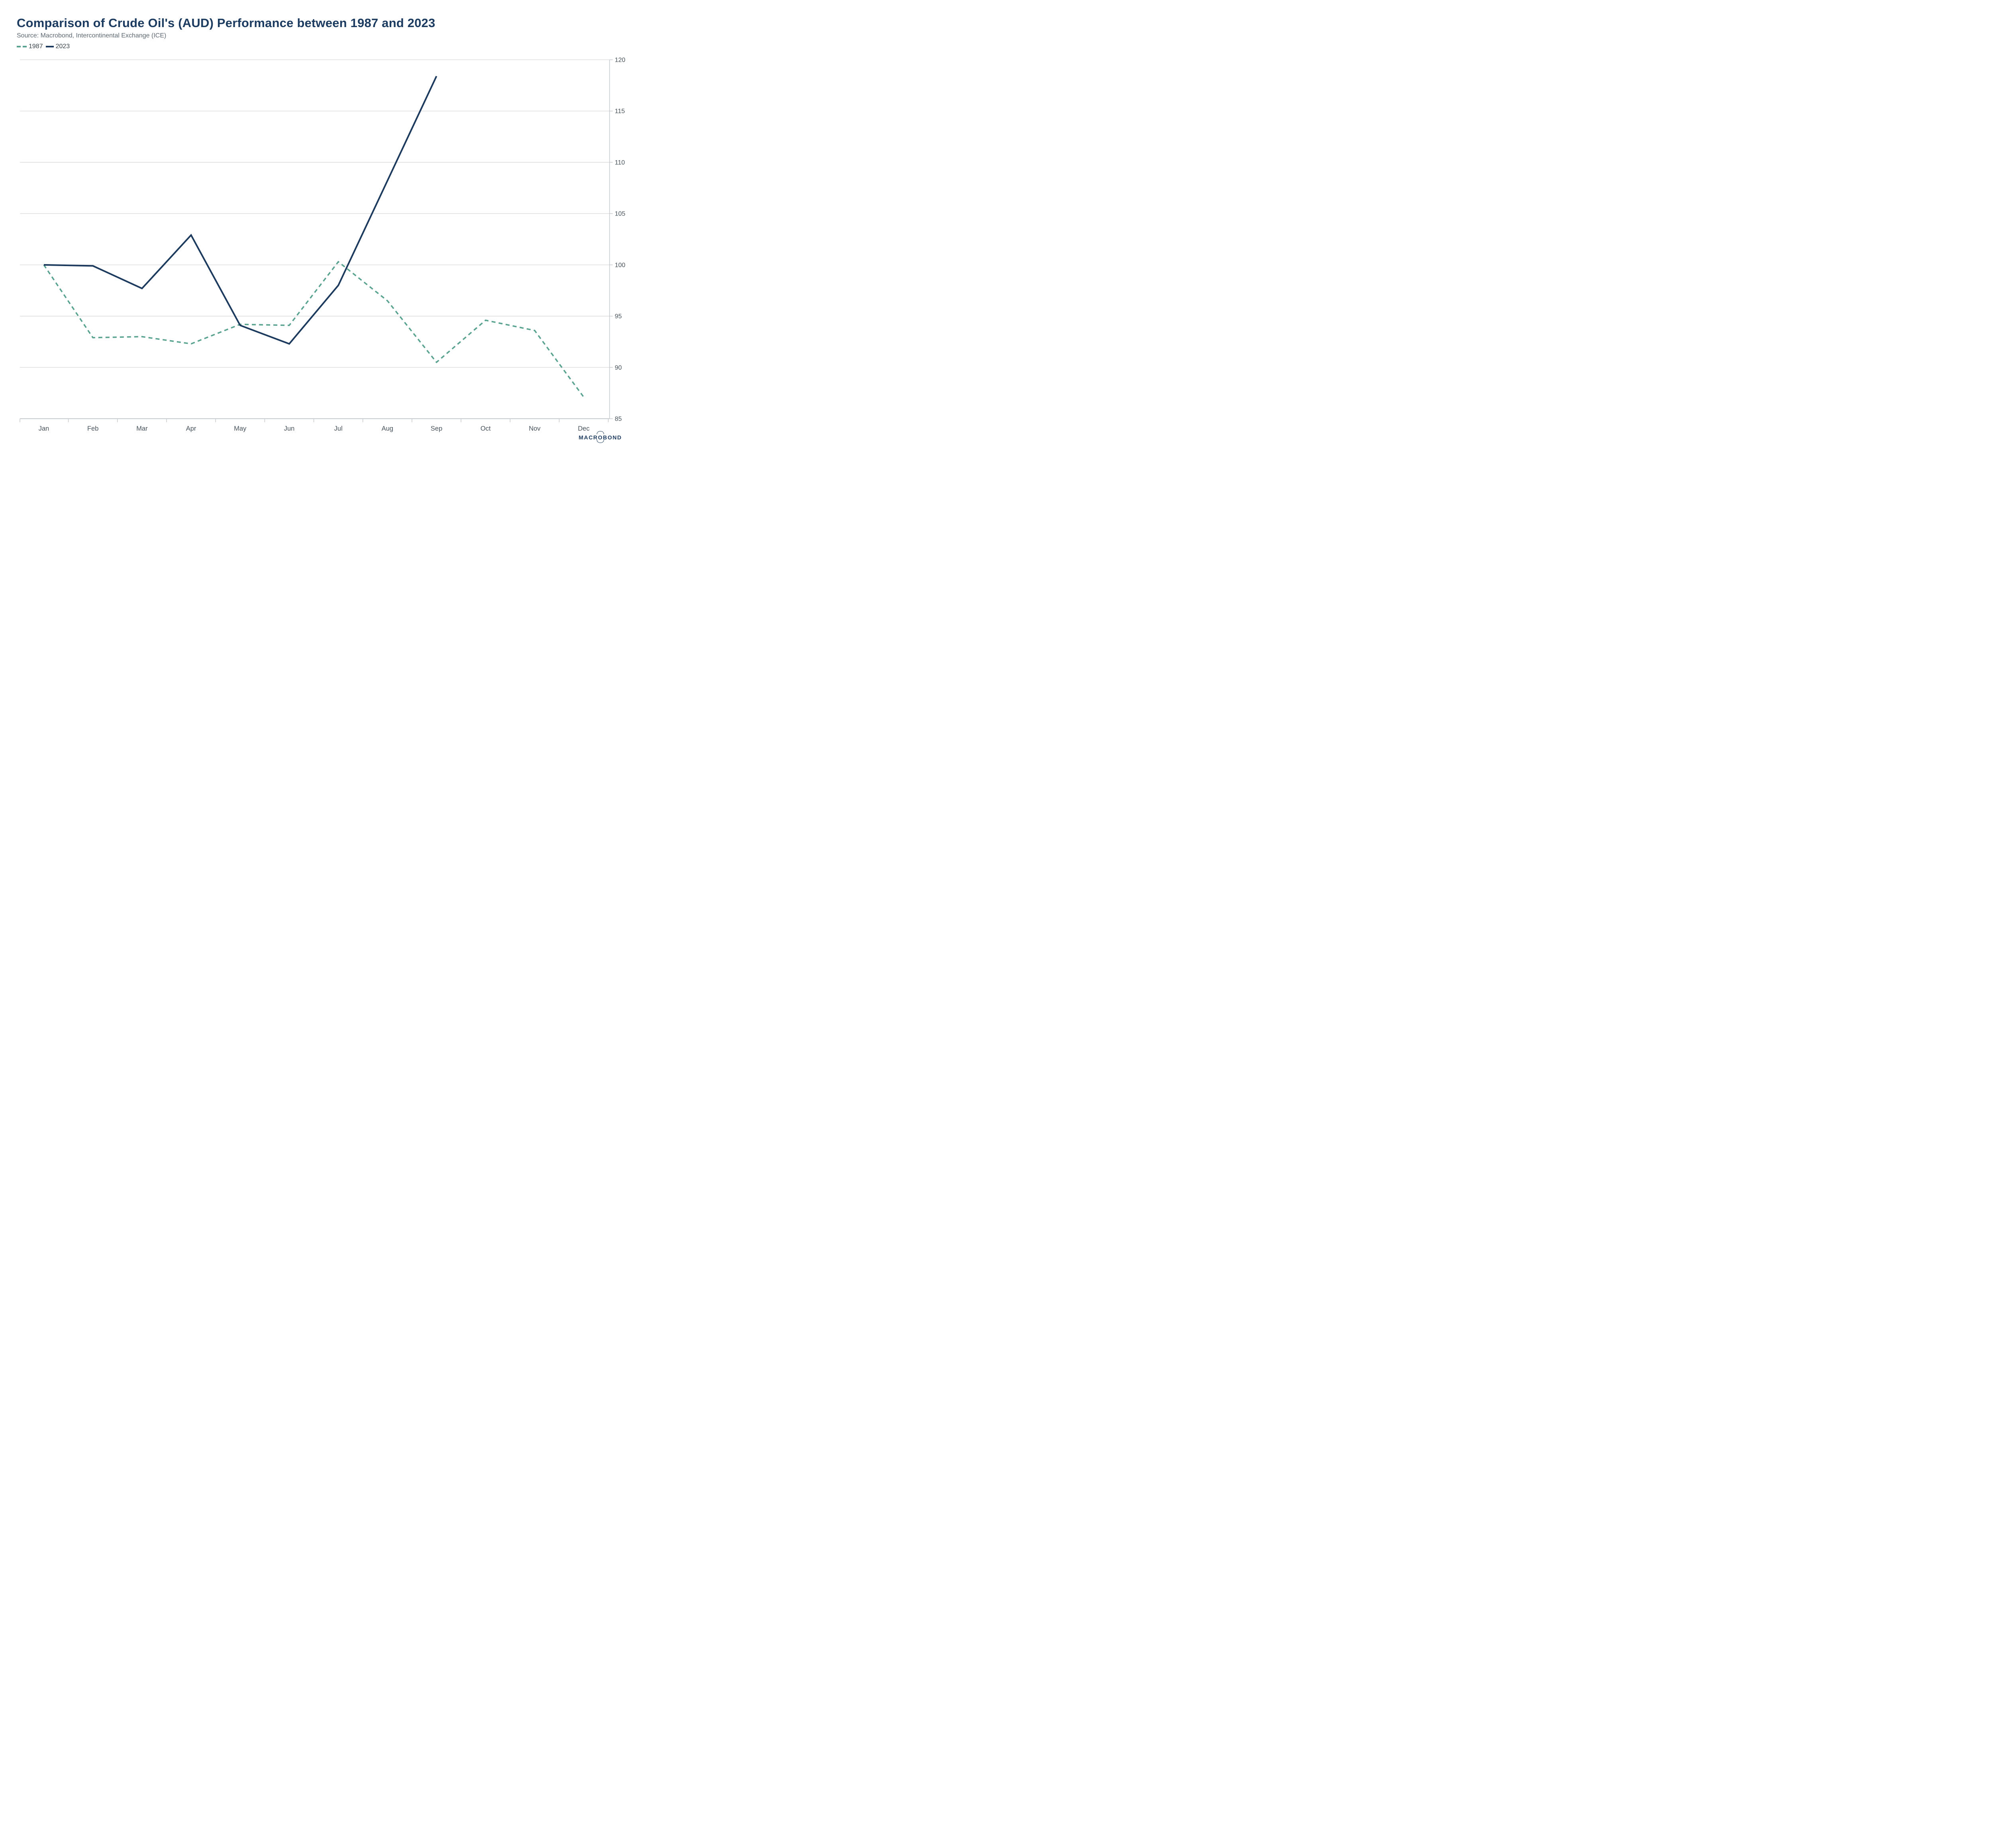 Image resolution: width=1992 pixels, height=1848 pixels. Describe the element at coordinates (612, 438) in the screenshot. I see `logo-text-post: BOND` at that location.